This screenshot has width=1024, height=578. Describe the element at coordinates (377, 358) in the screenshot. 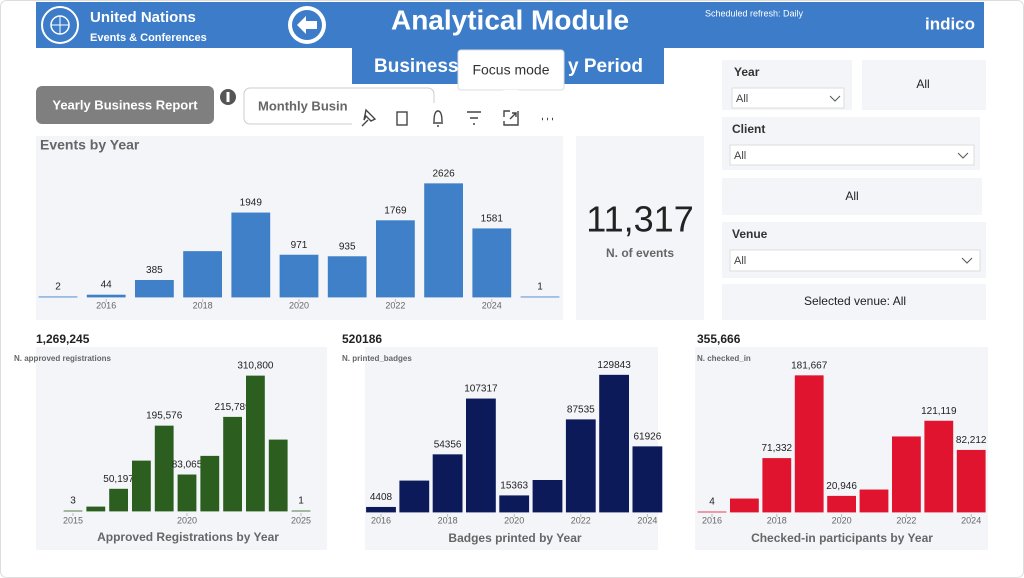

I see `y-axis-label: N. printed_badges` at that location.